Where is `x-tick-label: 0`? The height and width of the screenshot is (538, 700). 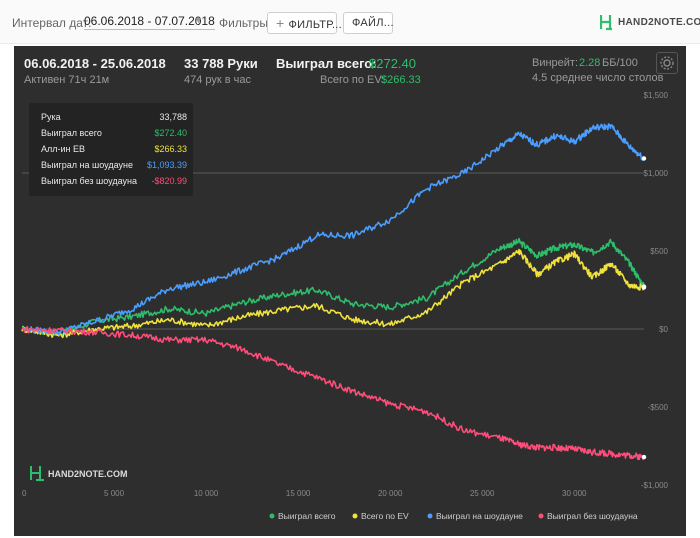
x-tick-label: 0 is located at coordinates (24, 493).